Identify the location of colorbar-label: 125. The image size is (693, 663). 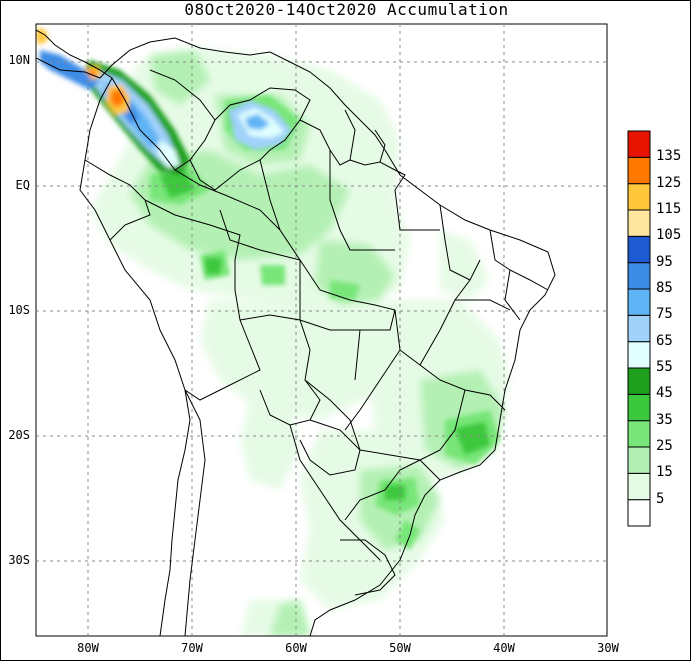
(669, 182).